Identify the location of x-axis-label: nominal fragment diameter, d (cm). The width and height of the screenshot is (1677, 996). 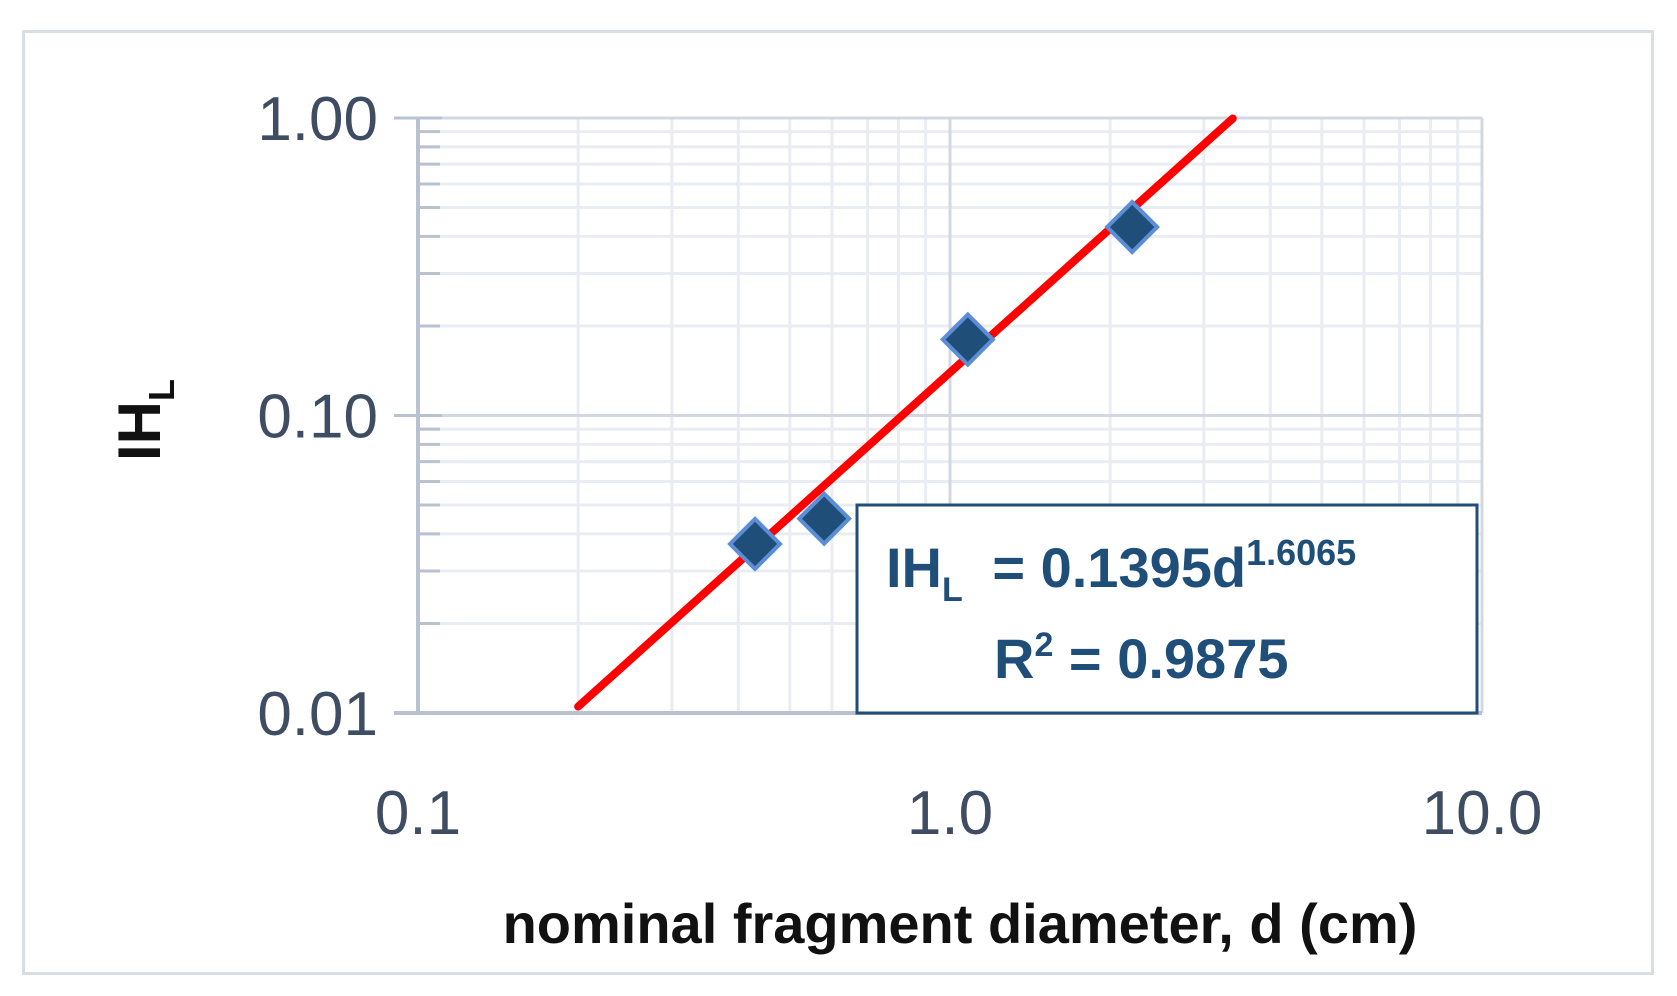
(960, 923).